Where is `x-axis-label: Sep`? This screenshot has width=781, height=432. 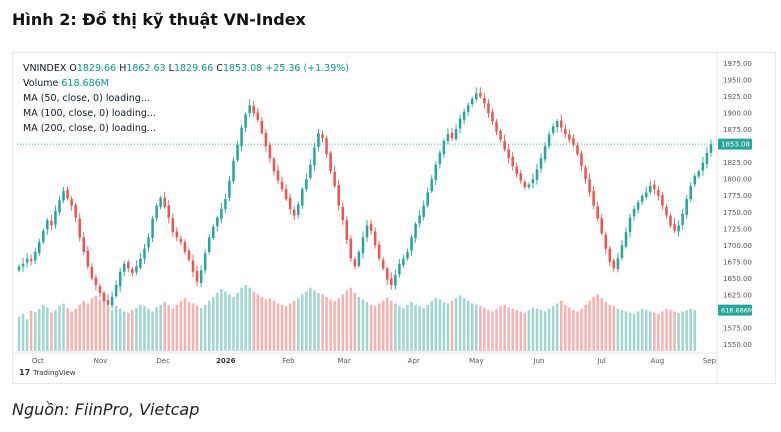
x-axis-label: Sep is located at coordinates (710, 361).